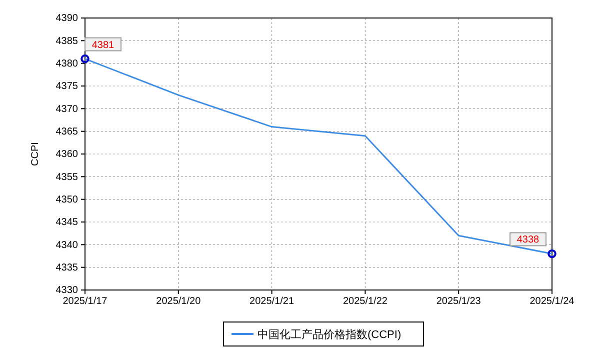 This screenshot has height=364, width=604. What do you see at coordinates (67, 200) in the screenshot?
I see `y-tick-label: 4350` at bounding box center [67, 200].